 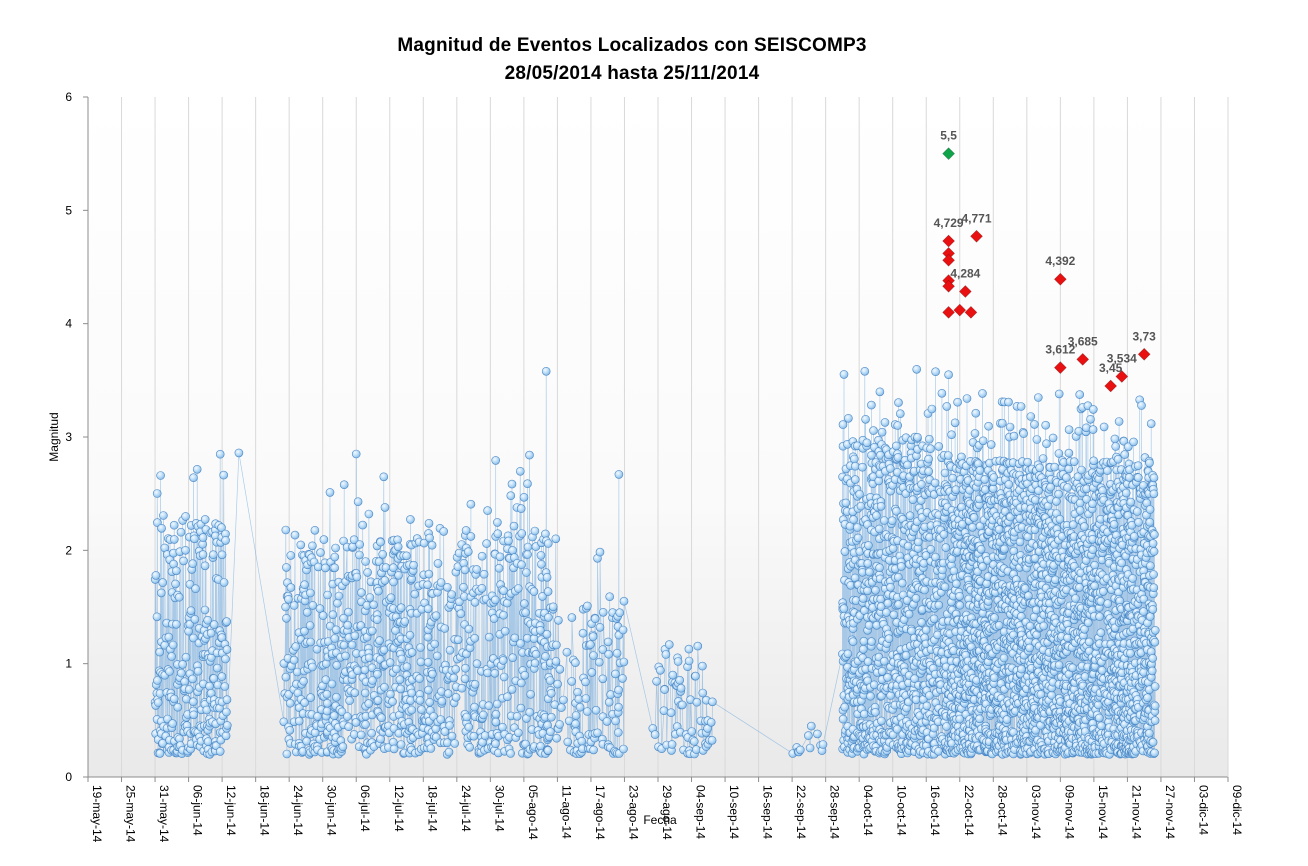 What do you see at coordinates (902, 810) in the screenshot?
I see `x-tick-label: 10-oct-14` at bounding box center [902, 810].